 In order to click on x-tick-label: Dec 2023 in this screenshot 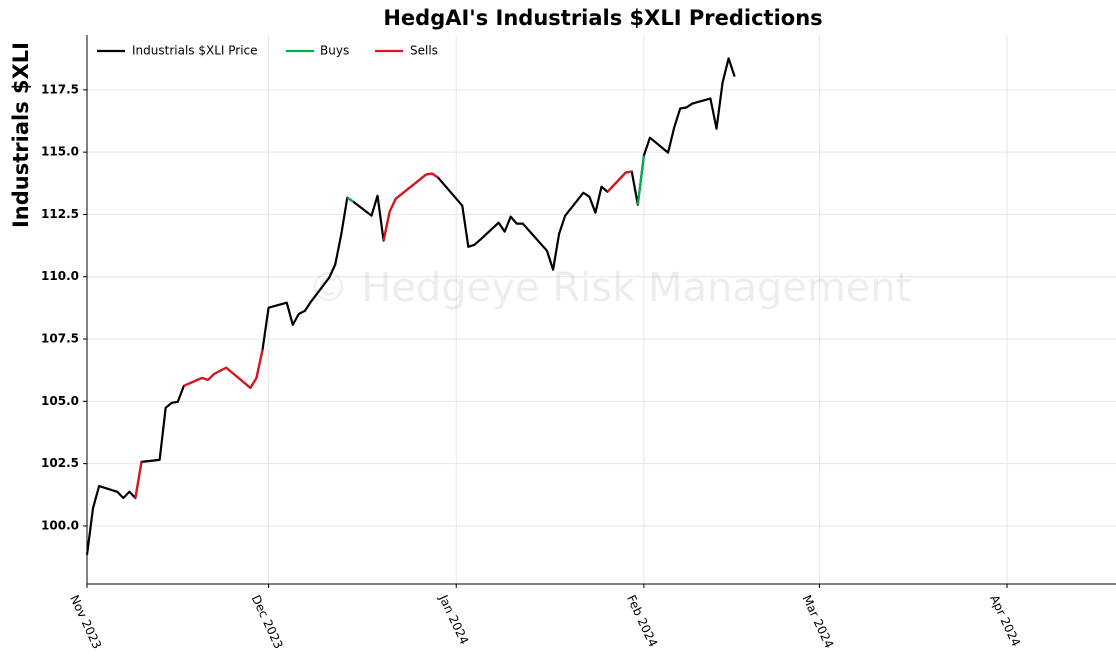, I will do `click(267, 622)`.